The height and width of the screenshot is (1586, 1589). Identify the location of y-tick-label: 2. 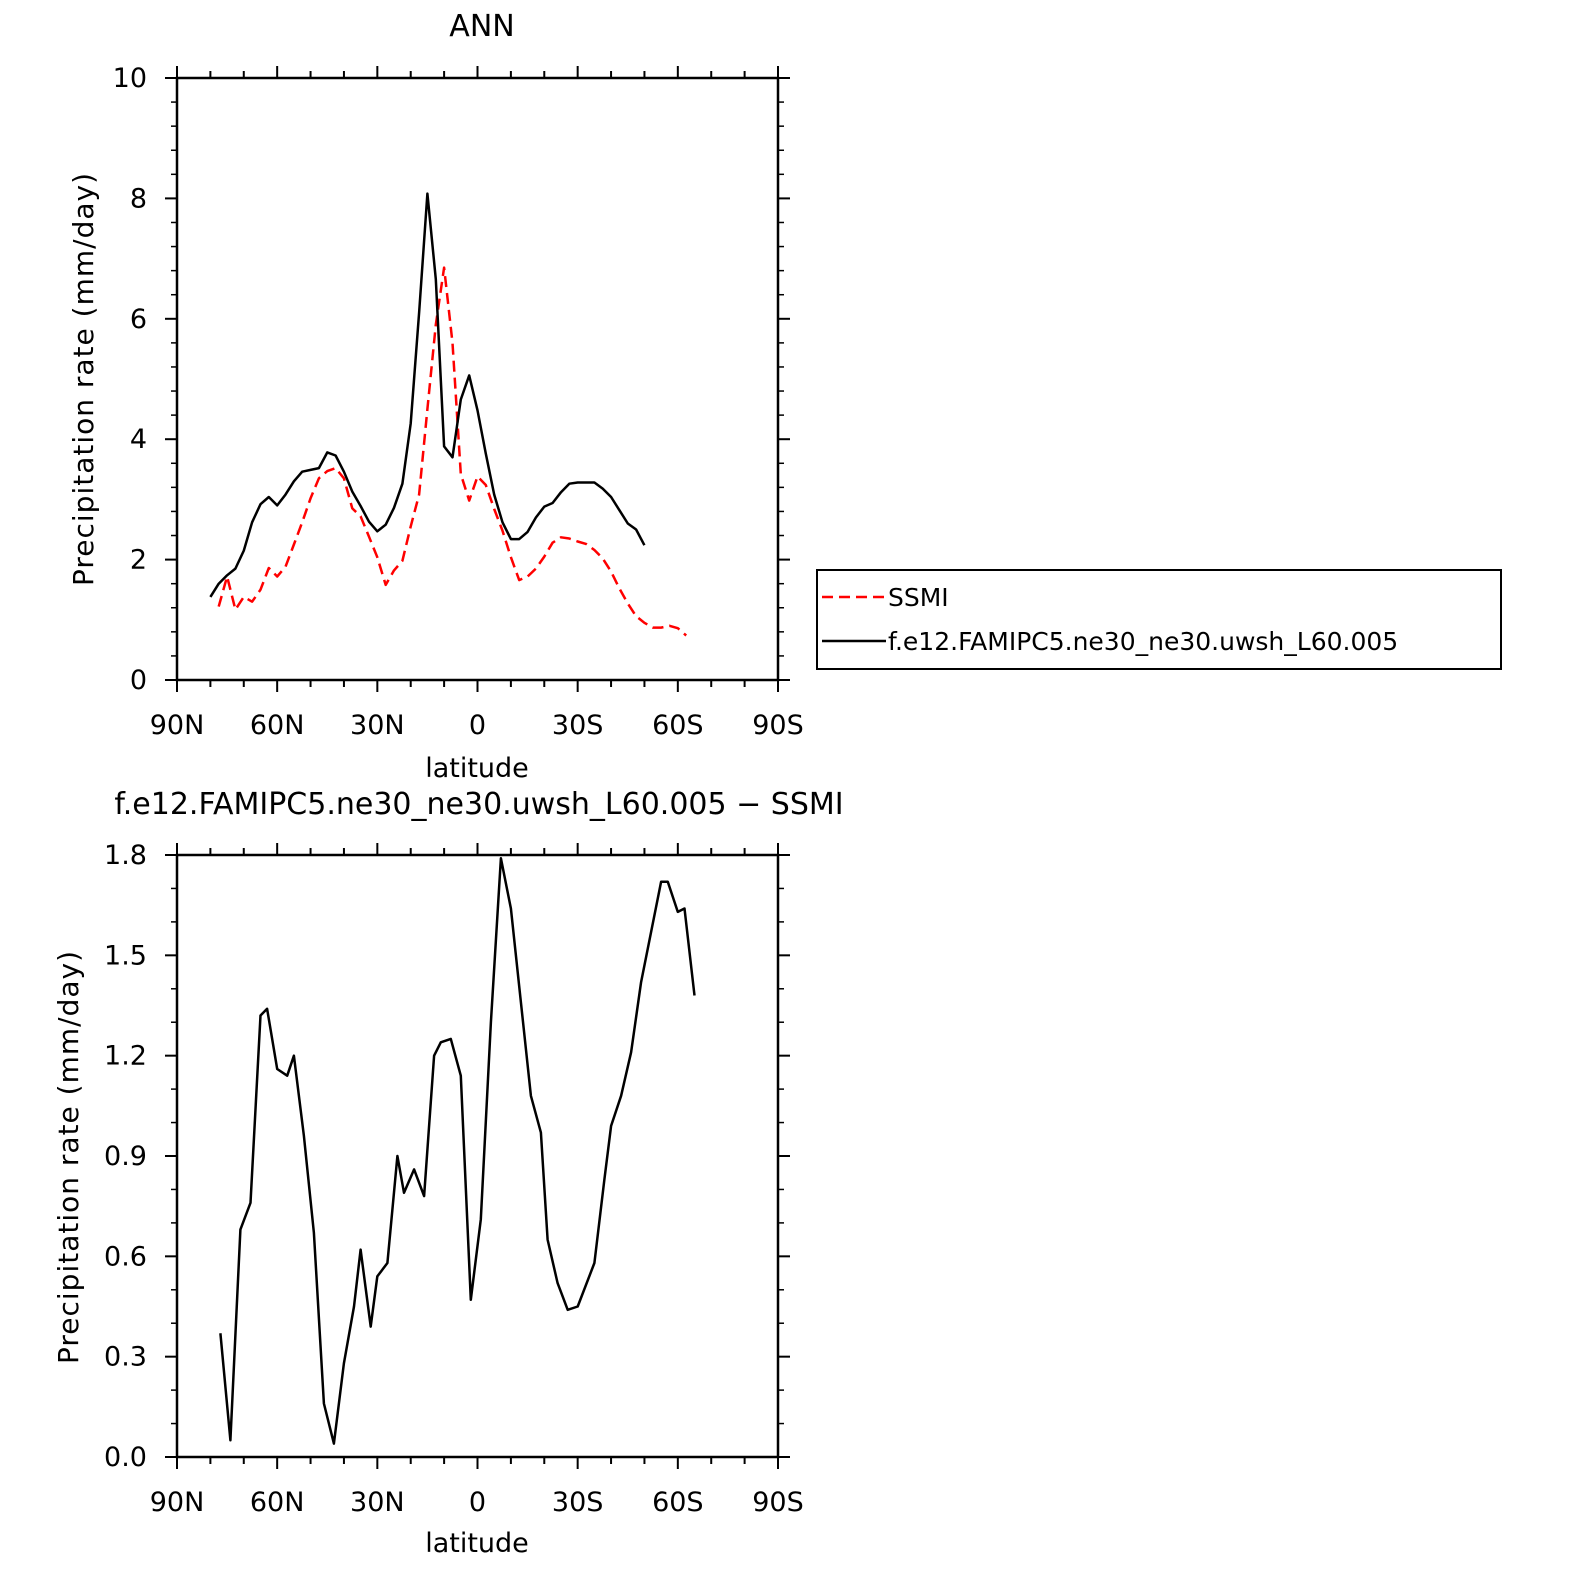
(138, 560).